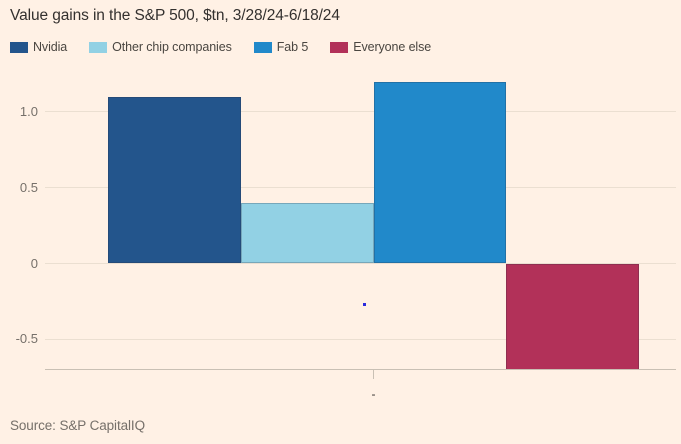  I want to click on legend-item-0: Nvidia, so click(38, 47).